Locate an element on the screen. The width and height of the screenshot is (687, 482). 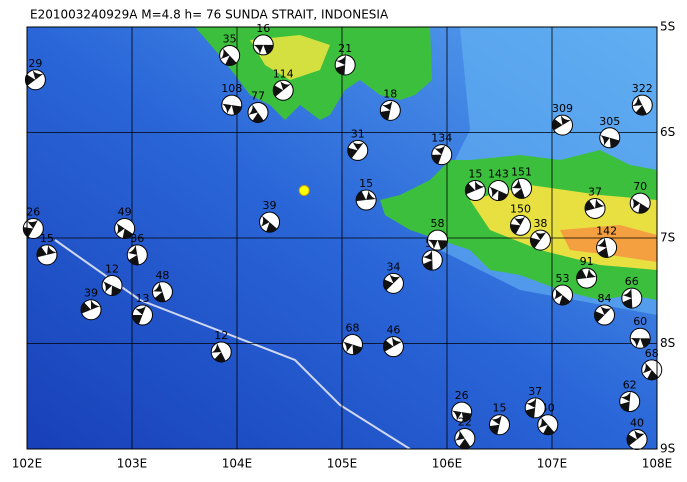
depth-label: 29 is located at coordinates (35, 63).